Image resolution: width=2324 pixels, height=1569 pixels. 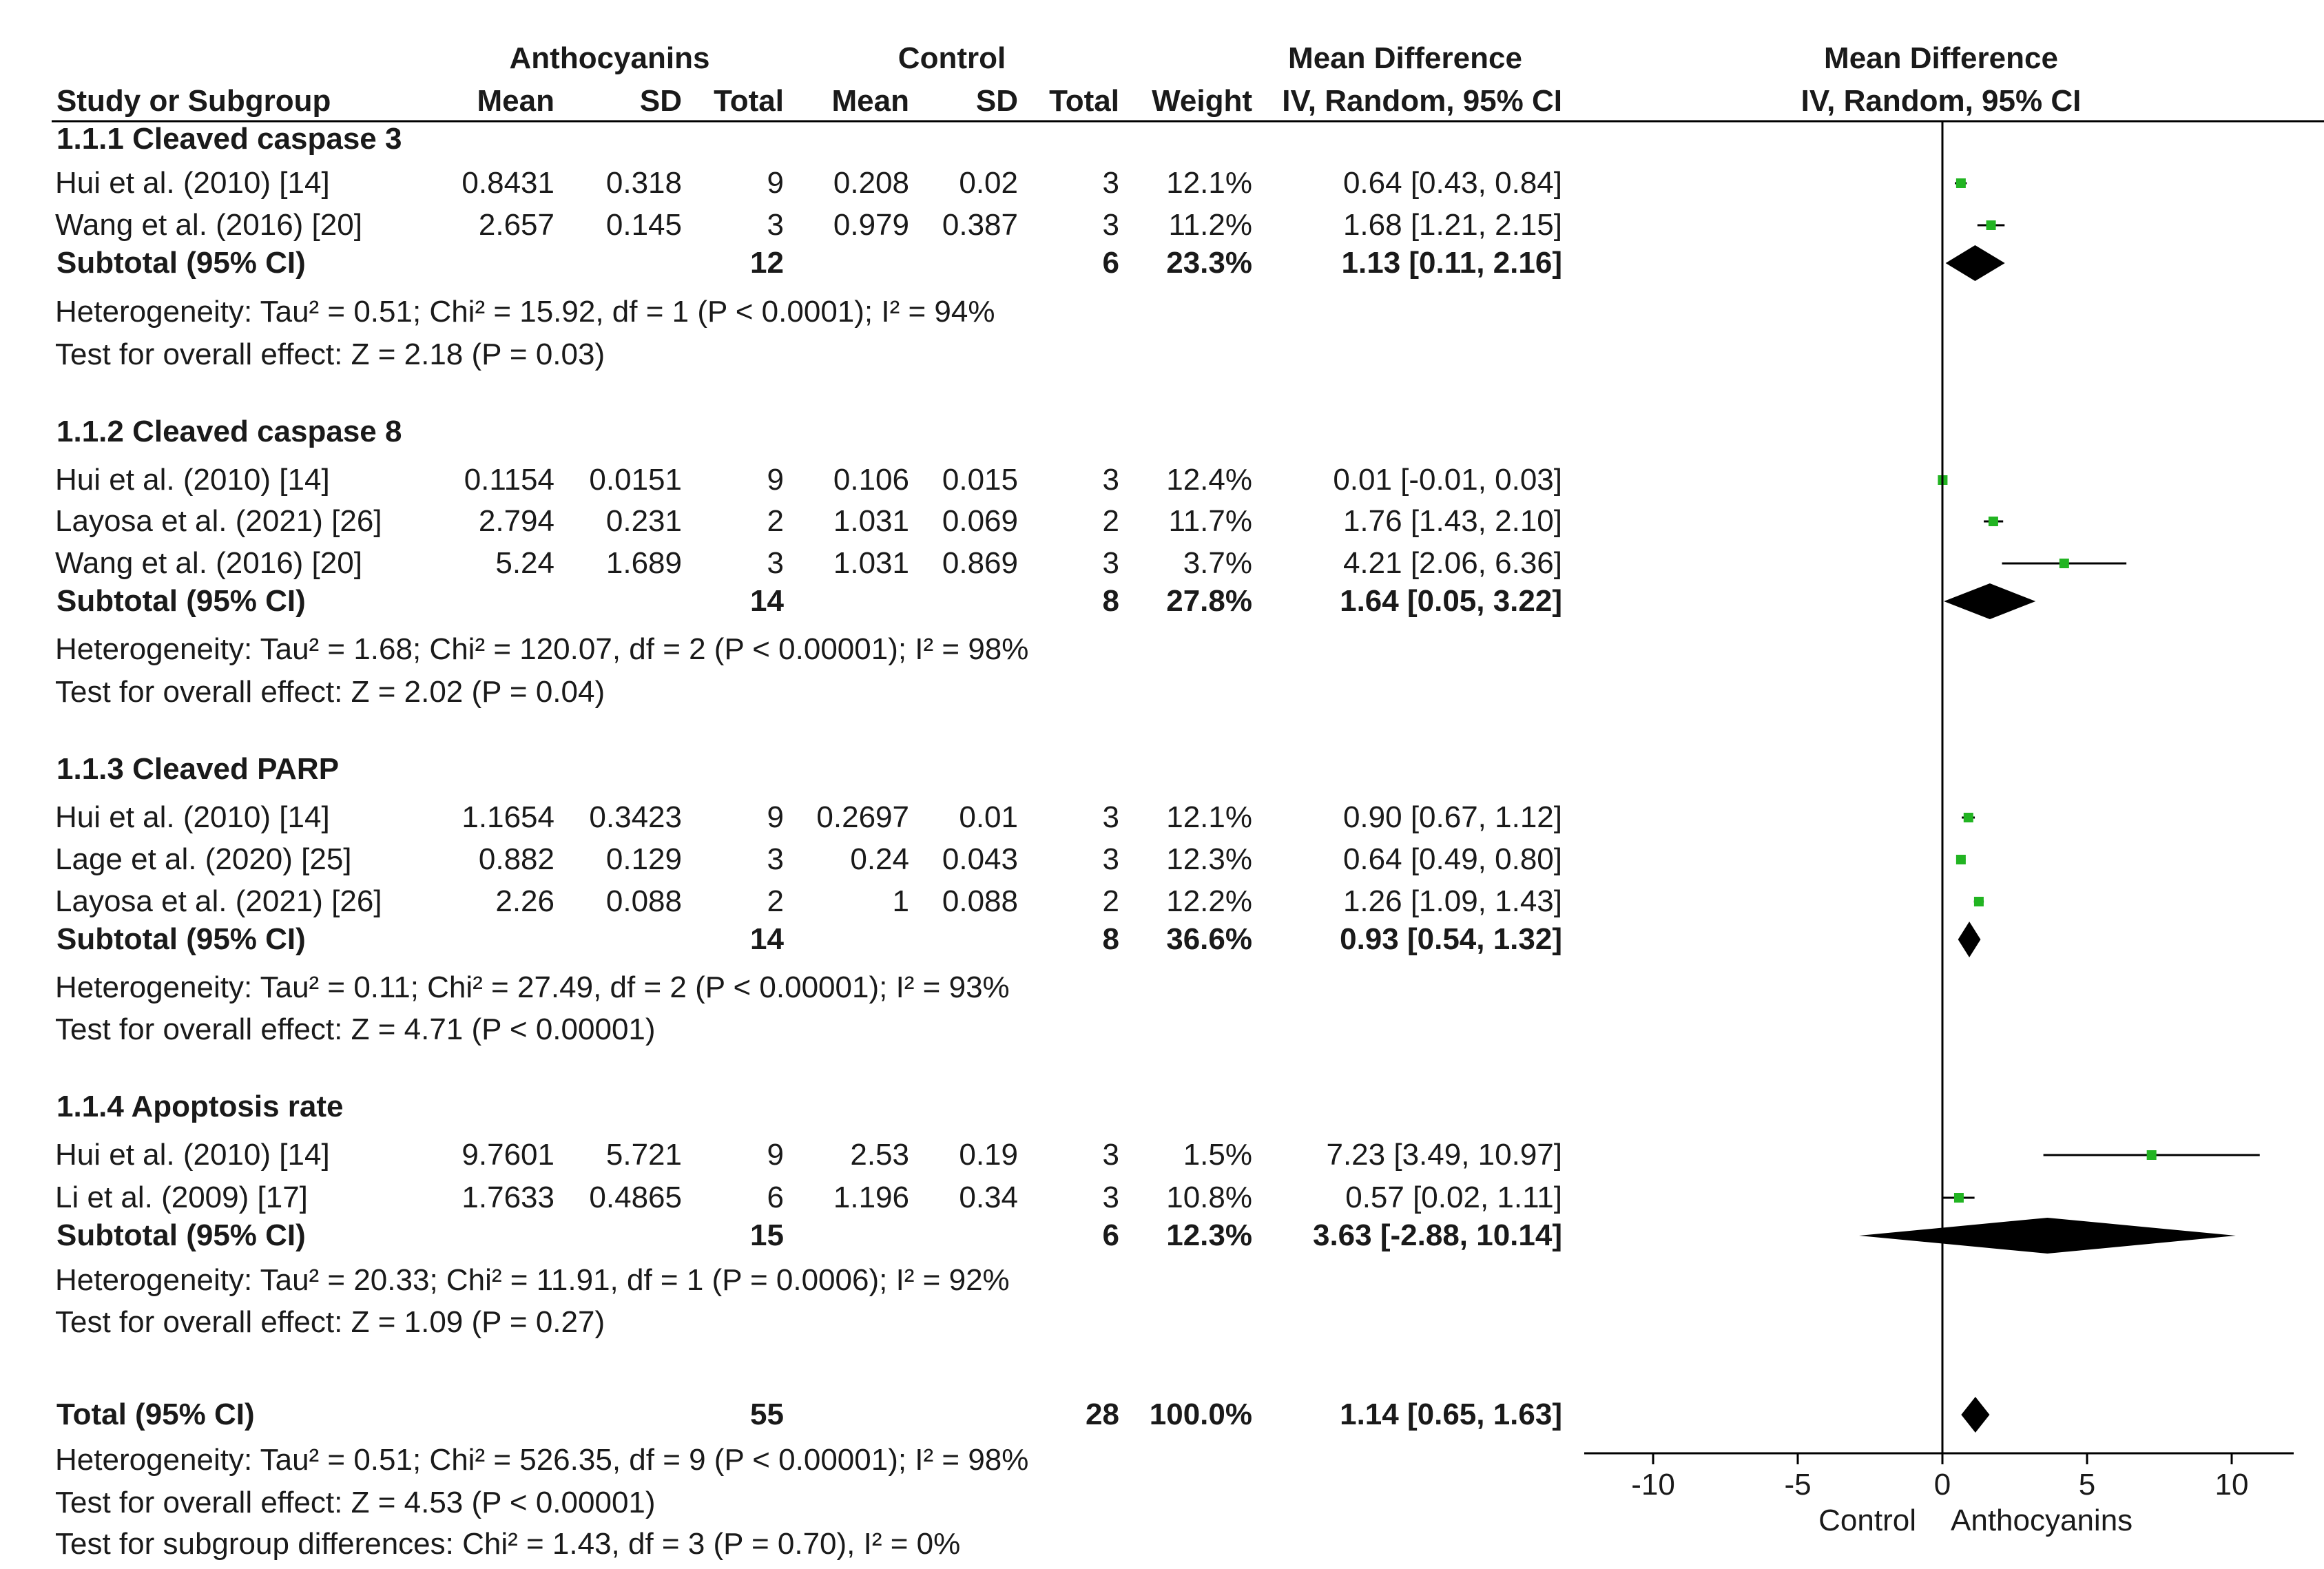 I want to click on study-ci: 1.68 [1.21, 2.15], so click(x=1452, y=225).